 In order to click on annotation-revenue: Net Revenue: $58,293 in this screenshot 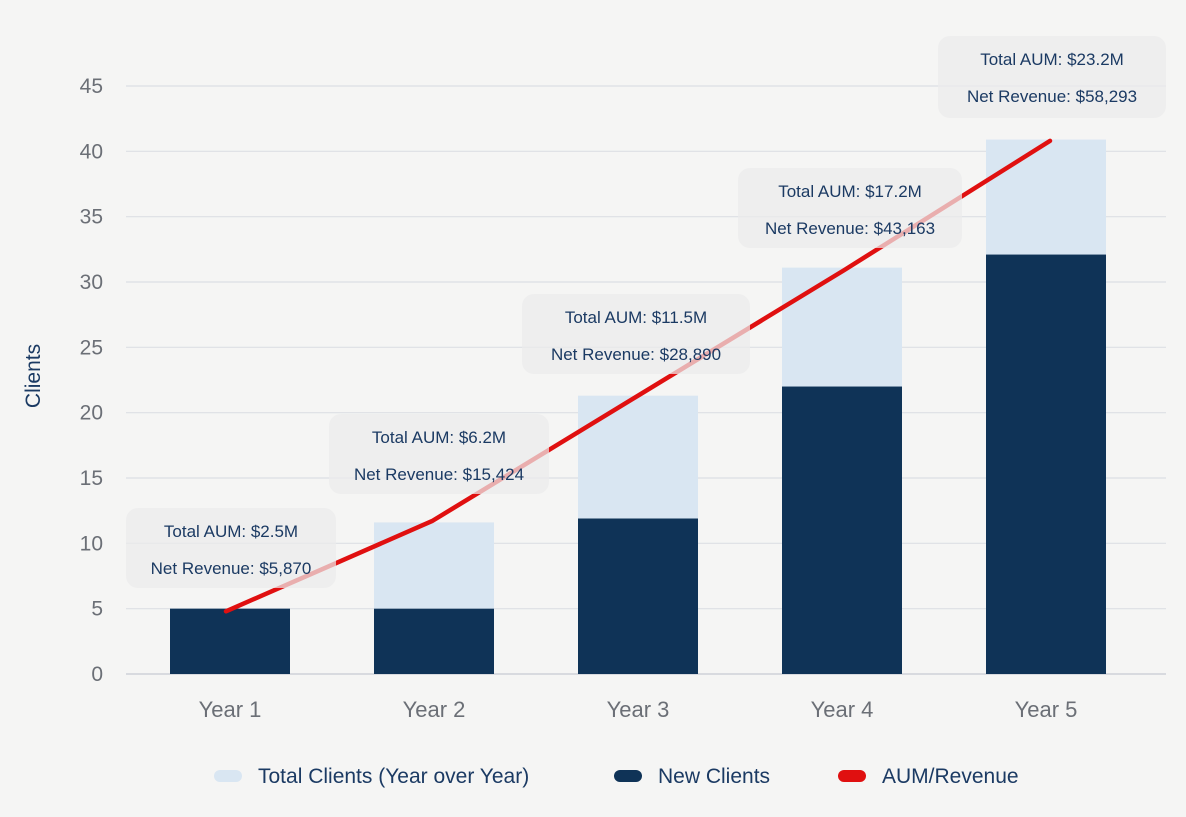, I will do `click(1052, 96)`.